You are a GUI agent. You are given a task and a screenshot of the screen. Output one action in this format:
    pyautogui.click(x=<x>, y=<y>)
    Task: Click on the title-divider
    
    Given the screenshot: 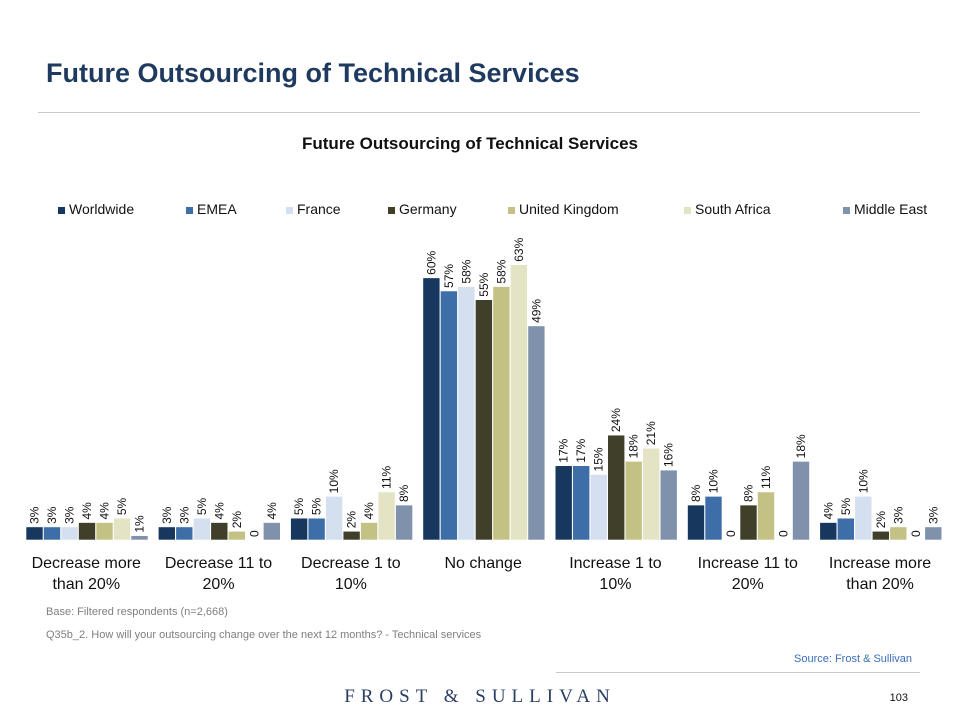 What is the action you would take?
    pyautogui.click(x=479, y=112)
    